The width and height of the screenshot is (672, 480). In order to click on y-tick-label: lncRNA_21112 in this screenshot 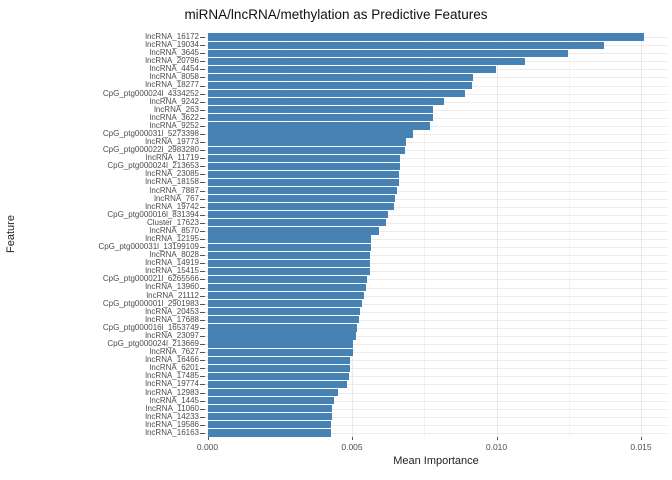, I will do `click(172, 295)`.